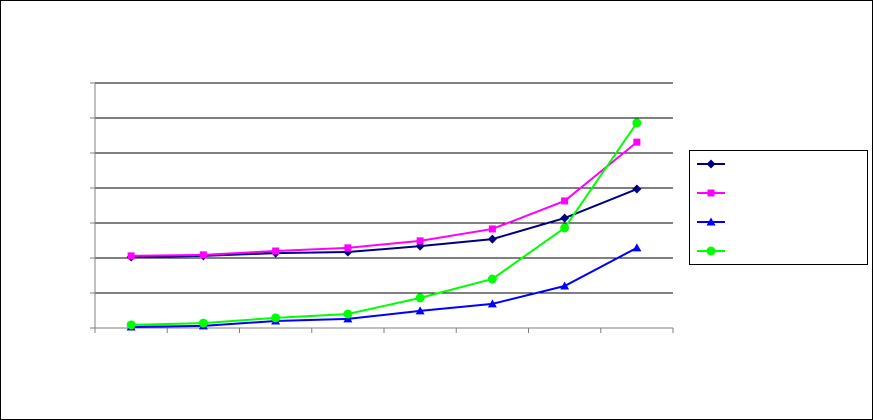 Image resolution: width=873 pixels, height=420 pixels. I want to click on legend, so click(778, 207).